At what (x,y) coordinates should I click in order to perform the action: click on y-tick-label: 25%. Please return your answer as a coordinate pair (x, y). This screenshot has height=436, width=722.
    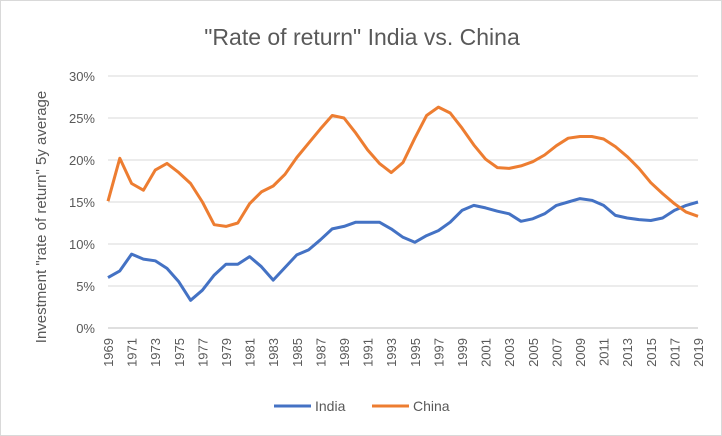
    Looking at the image, I should click on (82, 118).